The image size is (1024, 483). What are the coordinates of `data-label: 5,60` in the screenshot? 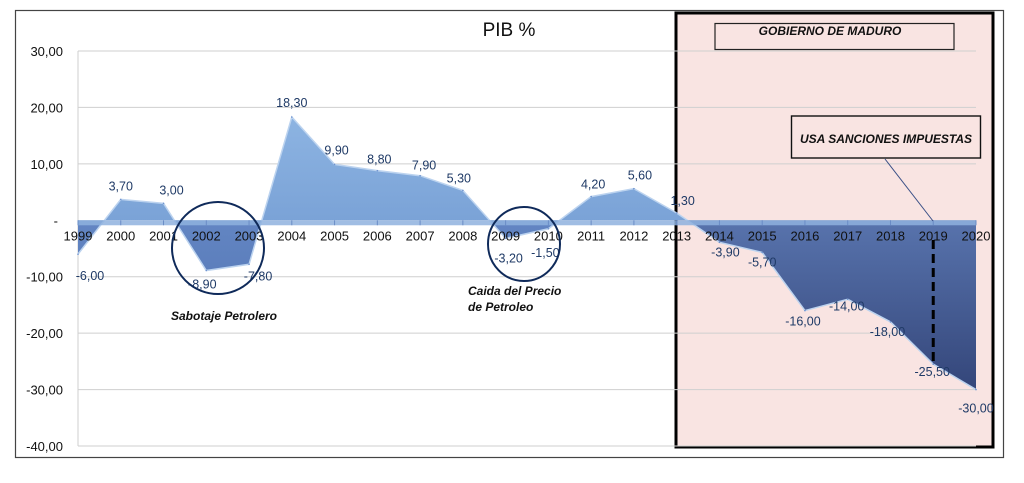 It's located at (640, 176).